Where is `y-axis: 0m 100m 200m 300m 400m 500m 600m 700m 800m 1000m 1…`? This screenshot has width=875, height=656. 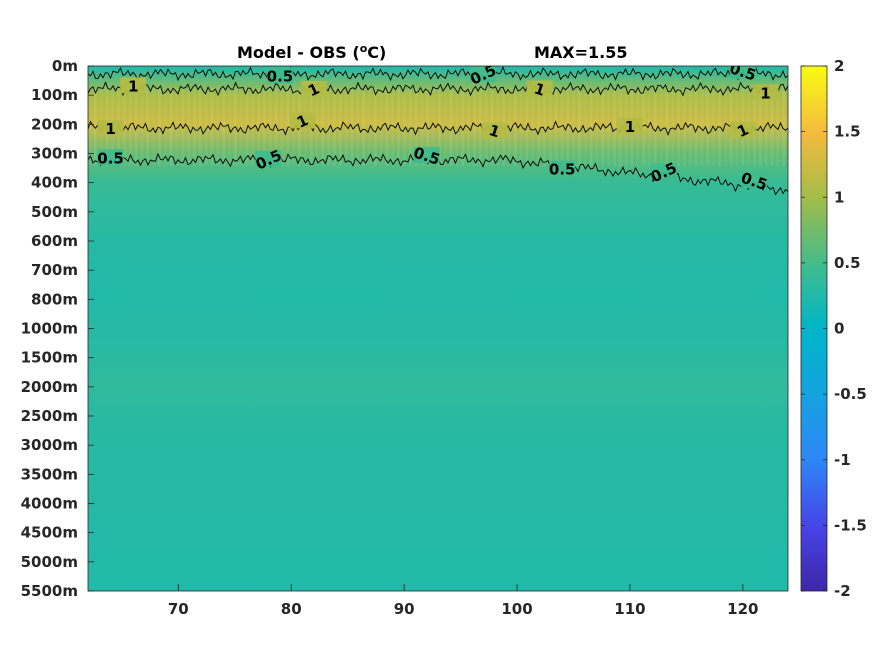 y-axis: 0m 100m 200m 300m 400m 500m 600m 700m 800m 1000m 1… is located at coordinates (57, 328).